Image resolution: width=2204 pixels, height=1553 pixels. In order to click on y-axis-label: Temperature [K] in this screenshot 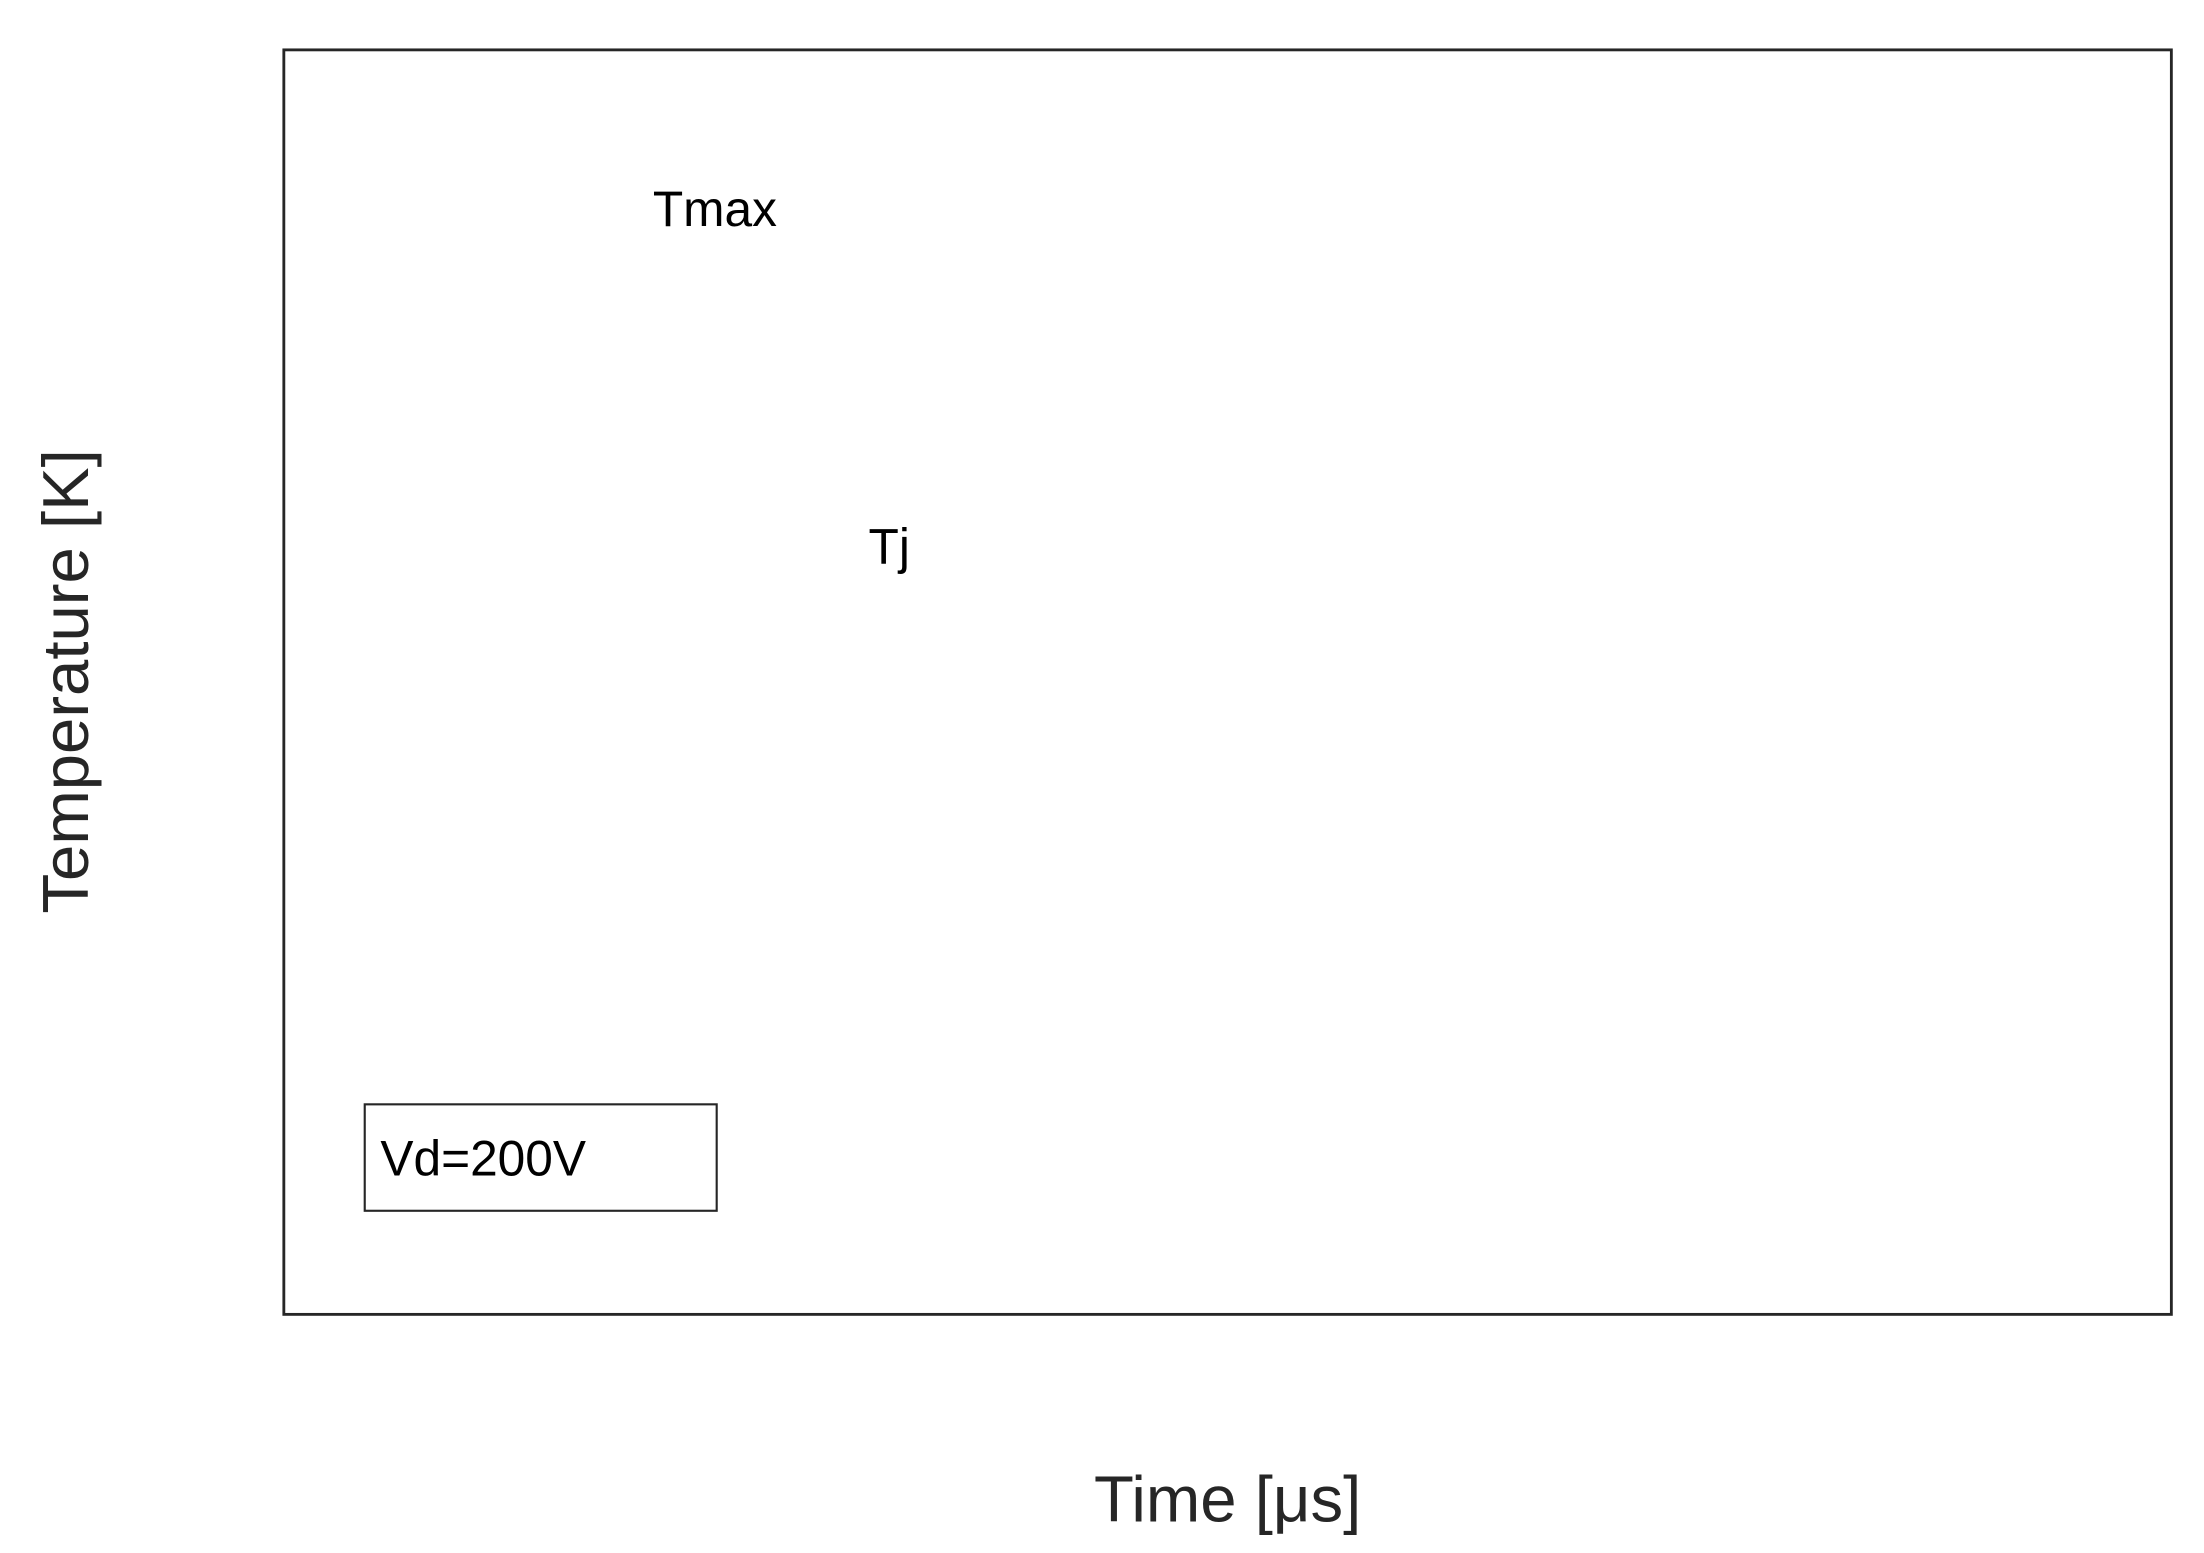, I will do `click(65, 681)`.